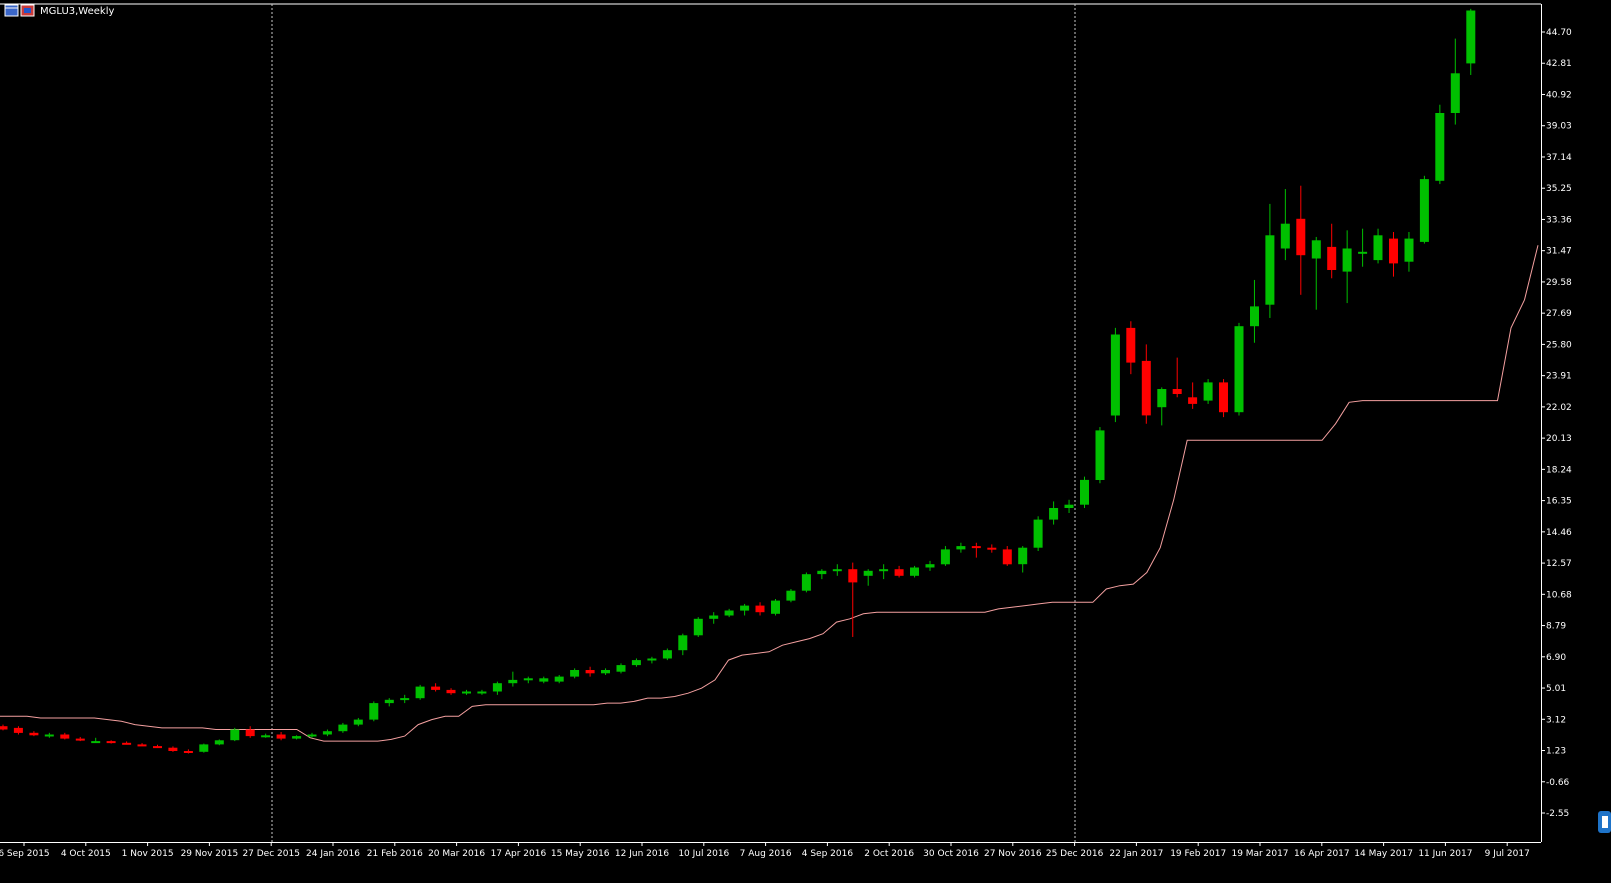 The image size is (1611, 883). What do you see at coordinates (1559, 158) in the screenshot?
I see `price-tick-label: 37.14` at bounding box center [1559, 158].